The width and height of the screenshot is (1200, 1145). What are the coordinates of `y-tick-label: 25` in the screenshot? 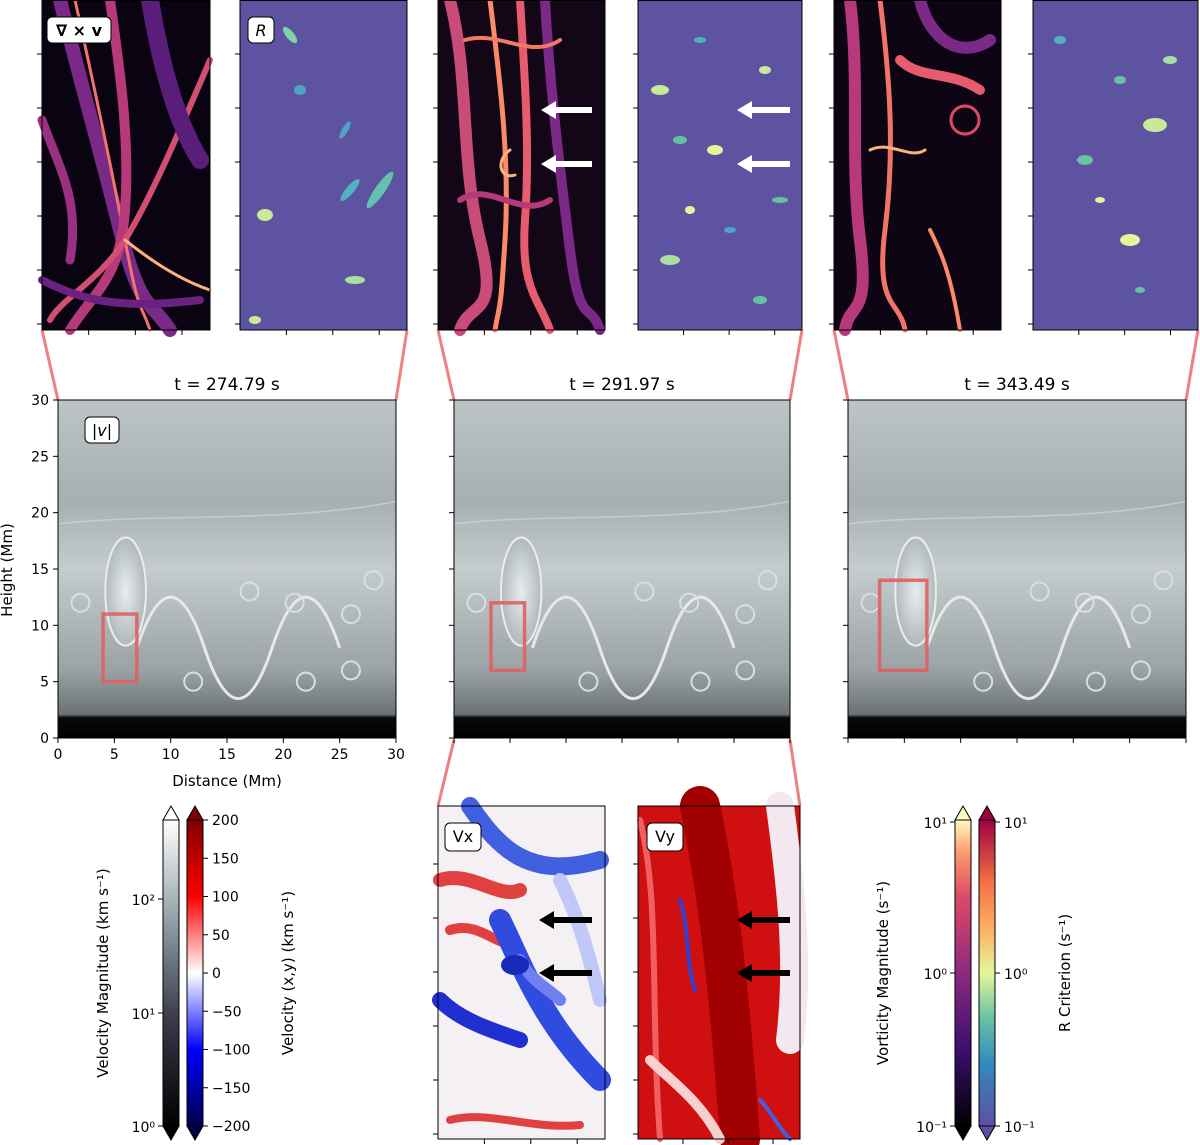 It's located at (40, 457).